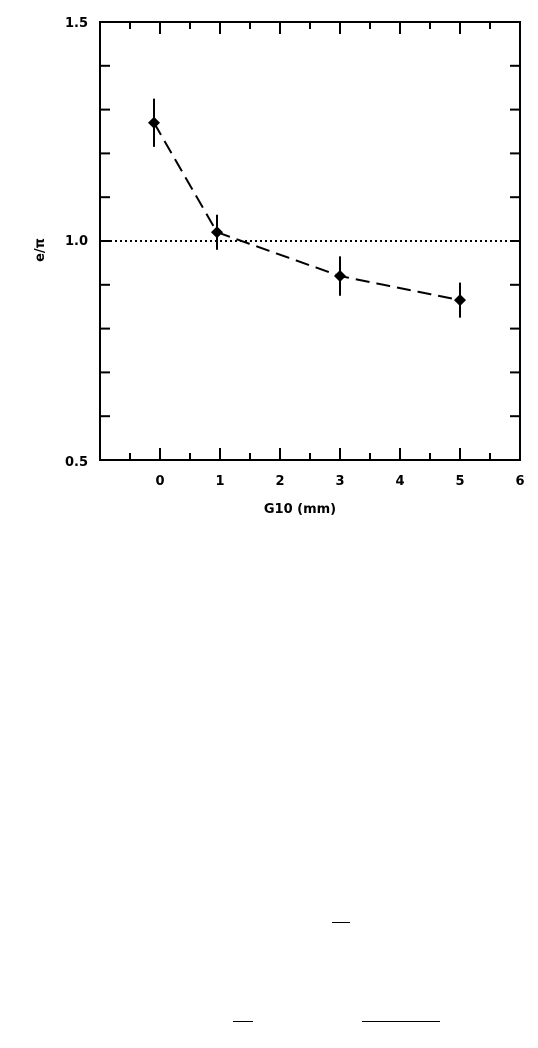  What do you see at coordinates (279, 481) in the screenshot?
I see `x-tick-label-2: 2` at bounding box center [279, 481].